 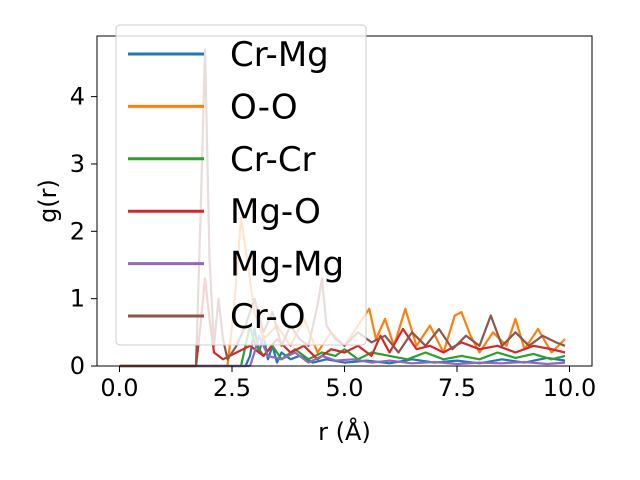 What do you see at coordinates (275, 212) in the screenshot?
I see `legend-entry: Mg-O` at bounding box center [275, 212].